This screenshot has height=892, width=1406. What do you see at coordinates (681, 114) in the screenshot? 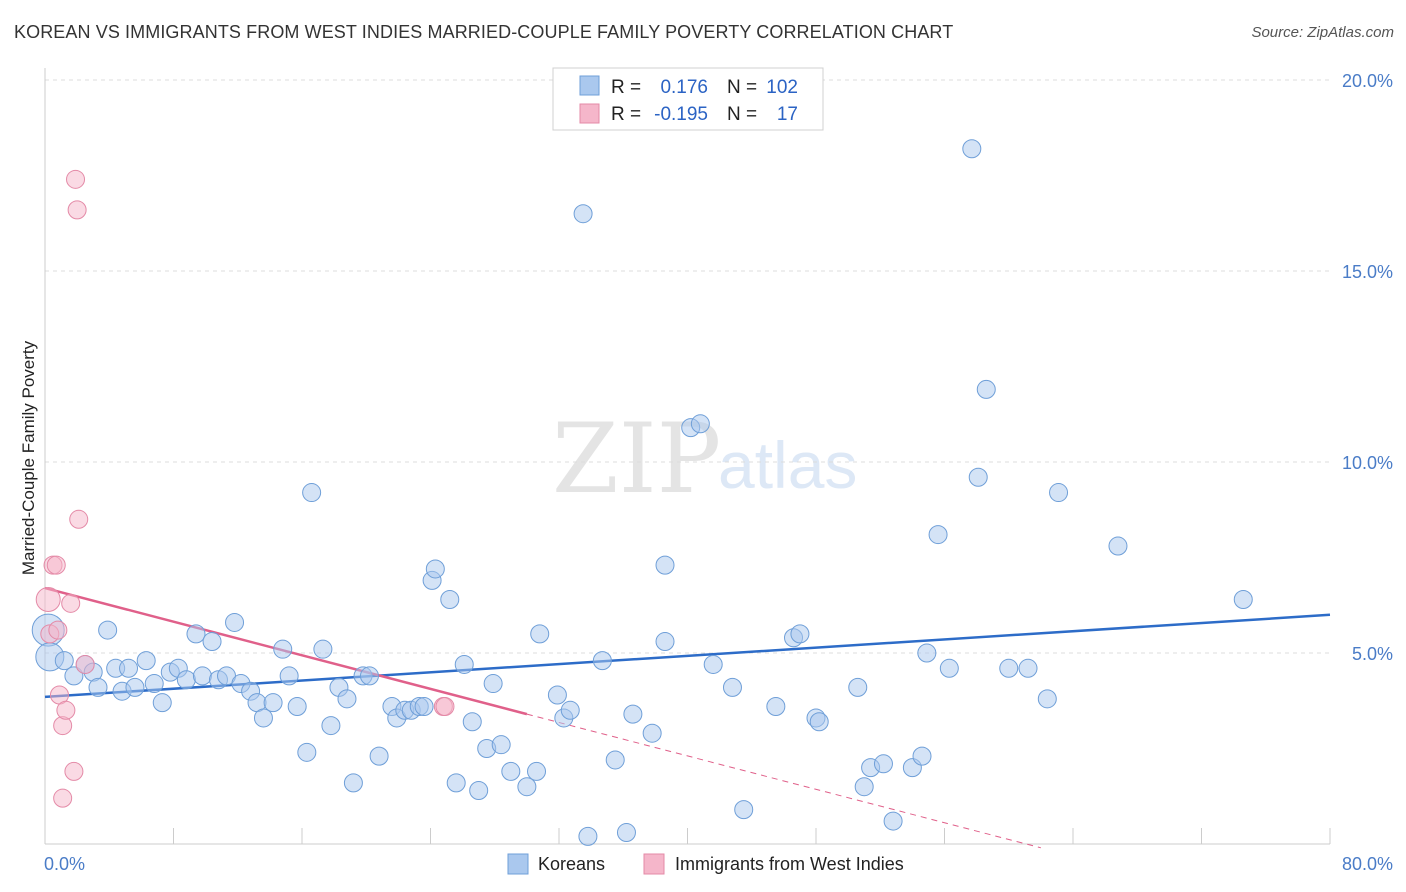
I see `legend-r-value-2: -0.195` at bounding box center [681, 114].